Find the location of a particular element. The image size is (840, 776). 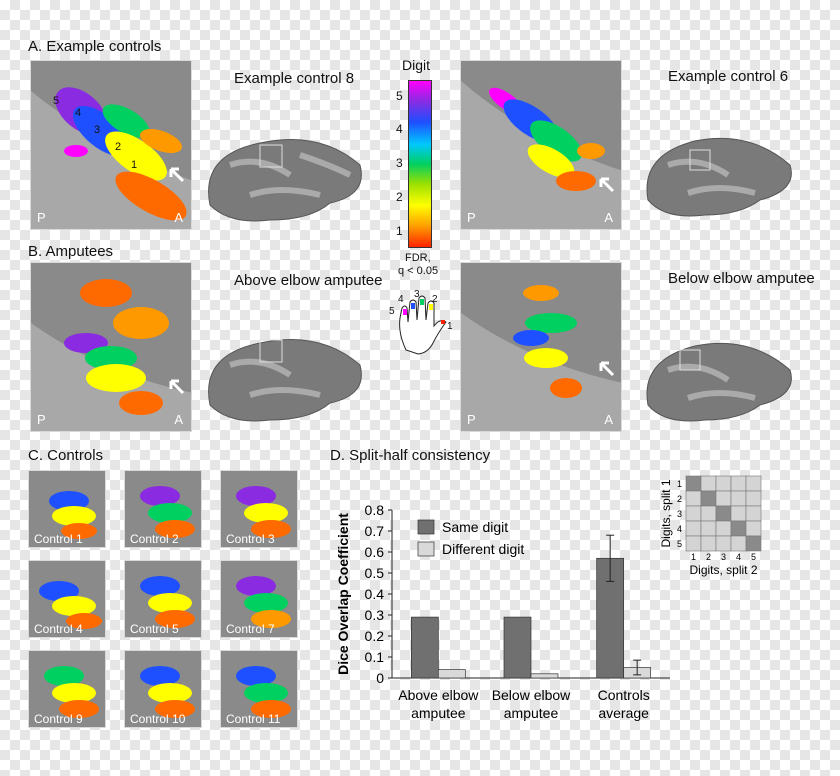

brain-label-above-elbow: Above elbow amputee is located at coordinates (308, 280).